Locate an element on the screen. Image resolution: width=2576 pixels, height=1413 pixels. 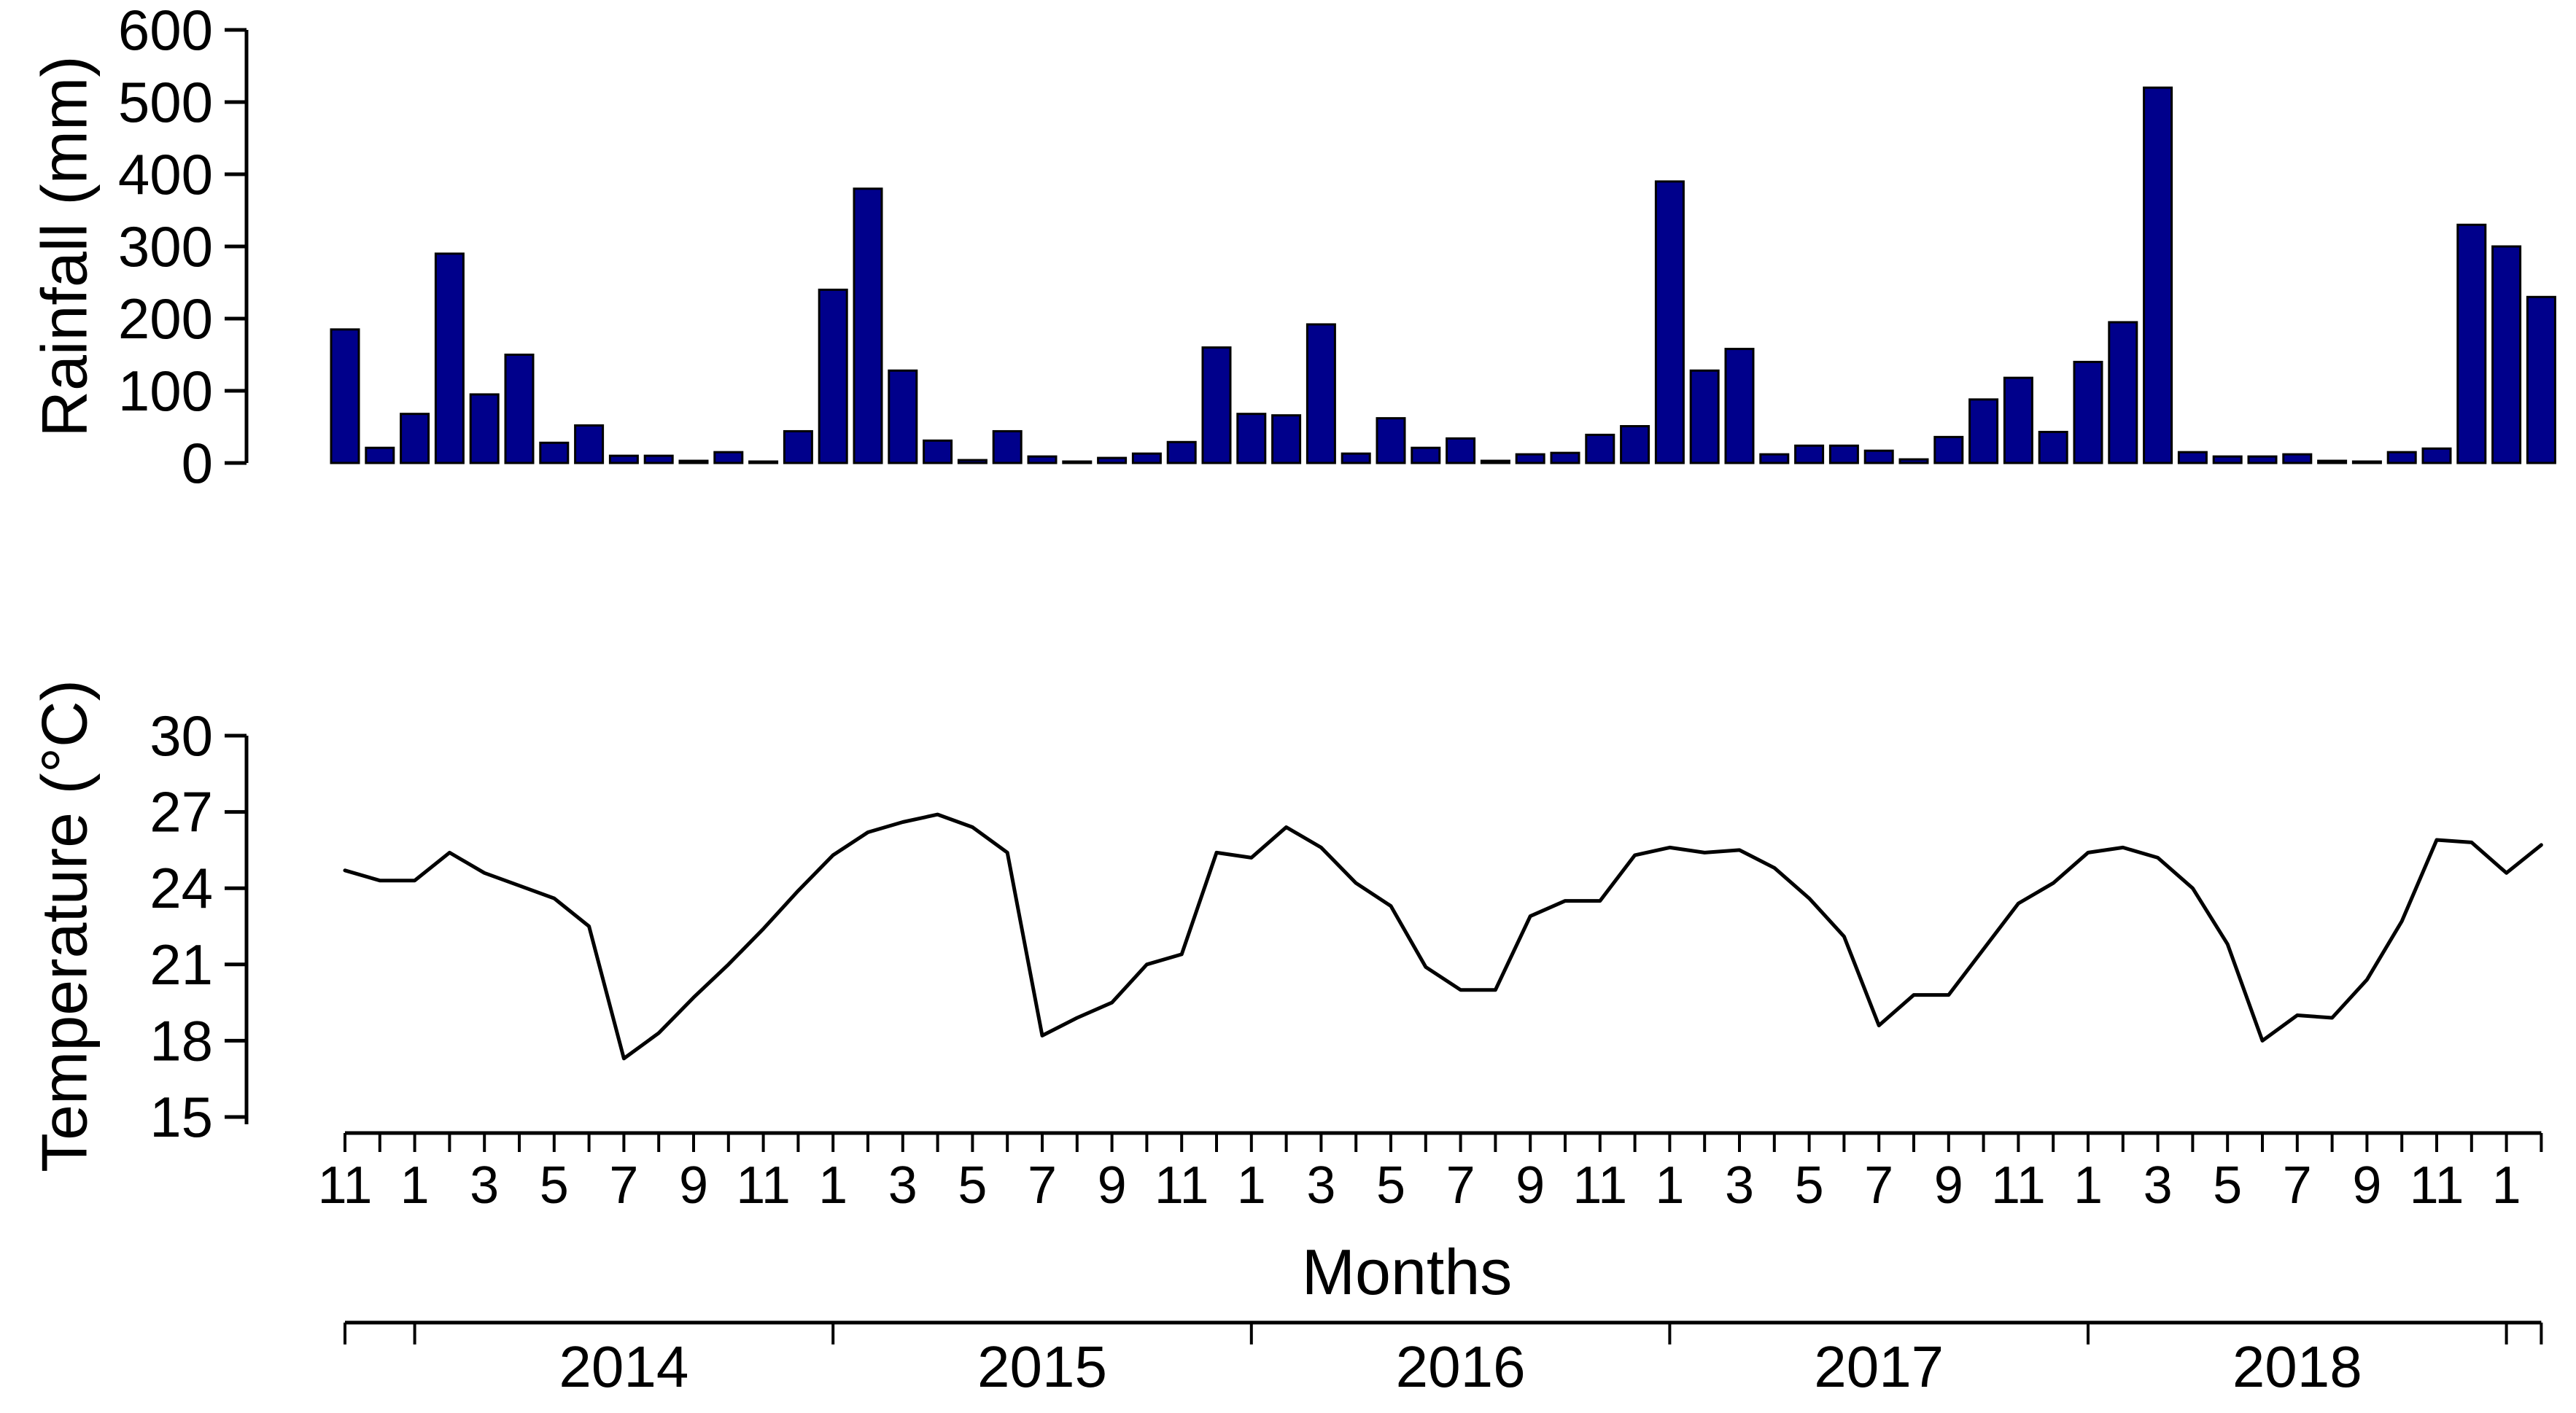
temperature-y-axis-title: Temperature (°C) is located at coordinates (64, 926).